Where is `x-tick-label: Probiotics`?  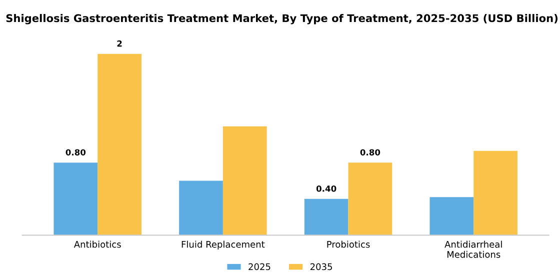
x-tick-label: Probiotics is located at coordinates (348, 244).